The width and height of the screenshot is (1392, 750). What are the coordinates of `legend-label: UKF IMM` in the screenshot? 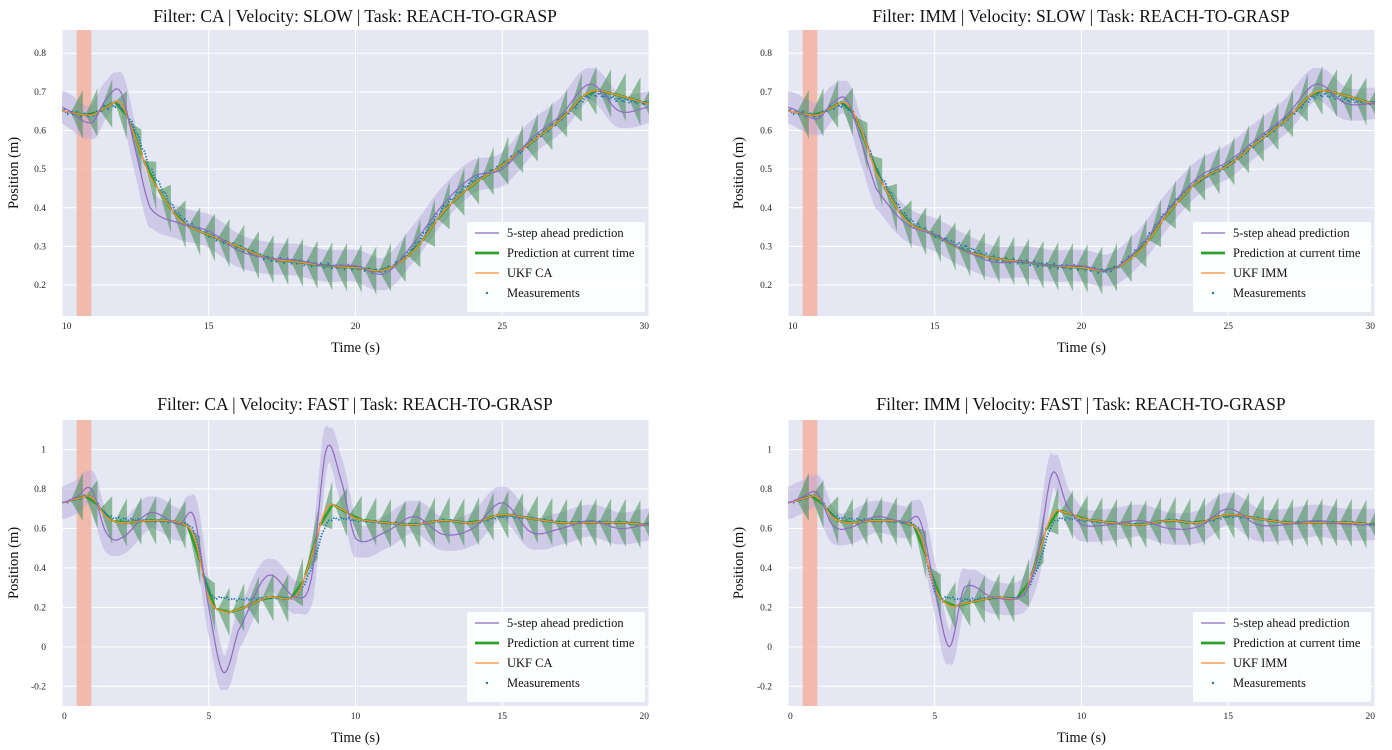 It's located at (1260, 273).